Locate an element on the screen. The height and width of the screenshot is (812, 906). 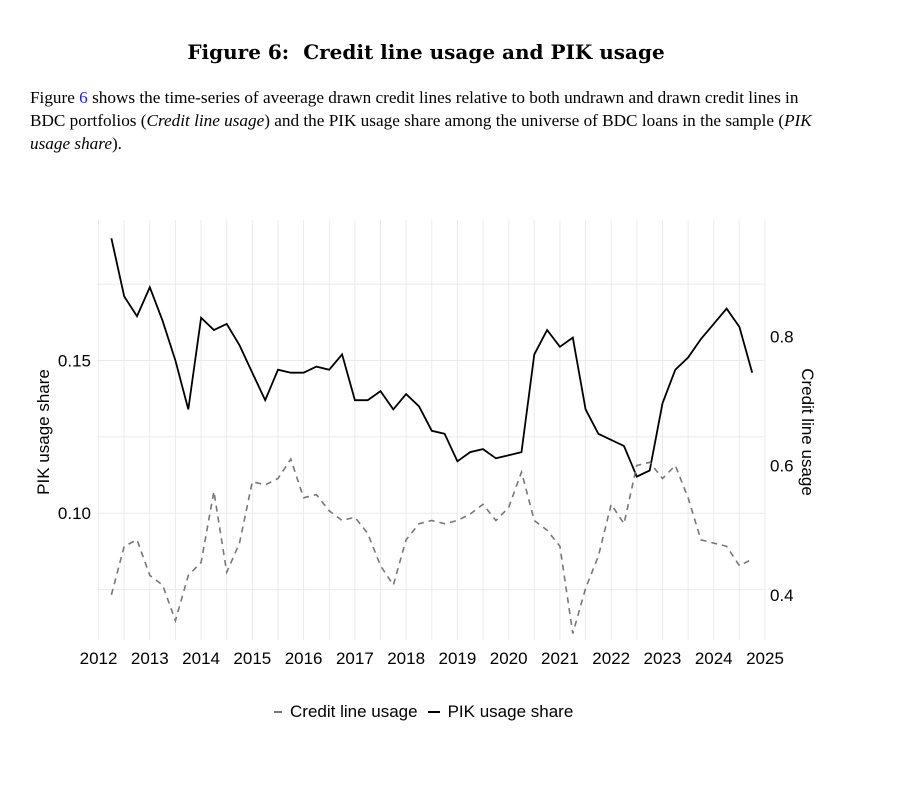
left-axis-title: PIK usage share is located at coordinates (43, 432).